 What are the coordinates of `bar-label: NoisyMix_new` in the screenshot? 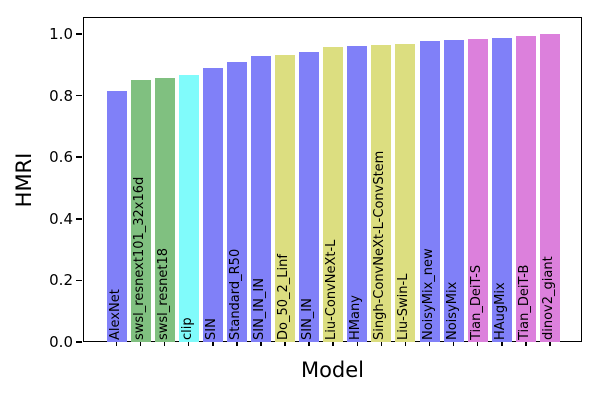 It's located at (428, 294).